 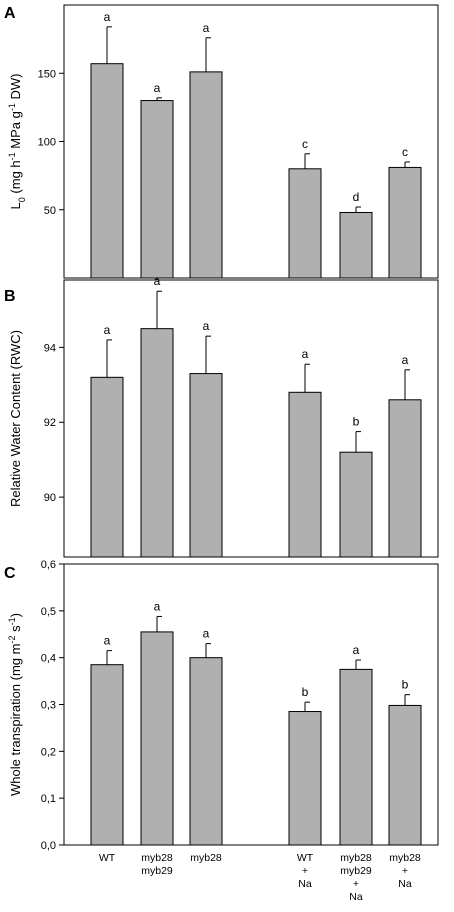 What do you see at coordinates (356, 197) in the screenshot?
I see `significance-label: d` at bounding box center [356, 197].